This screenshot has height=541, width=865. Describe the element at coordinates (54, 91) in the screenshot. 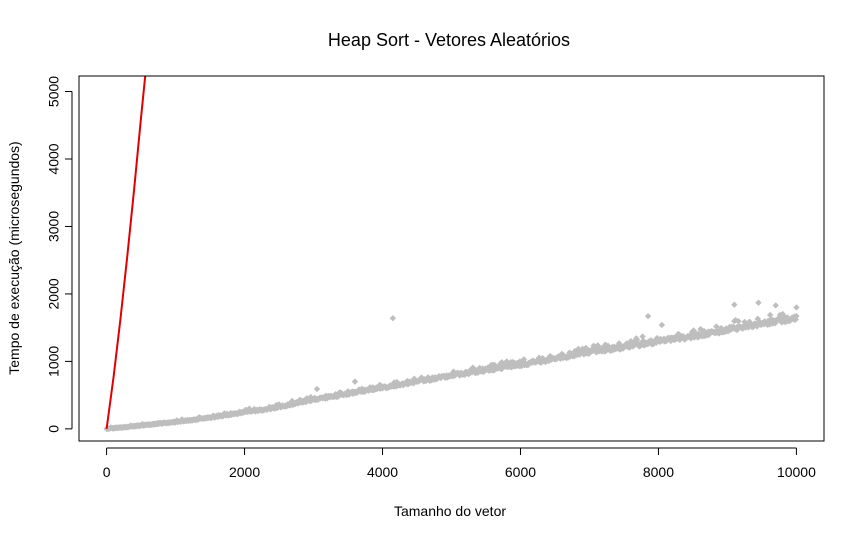

I see `y-tick-label: 5000` at that location.